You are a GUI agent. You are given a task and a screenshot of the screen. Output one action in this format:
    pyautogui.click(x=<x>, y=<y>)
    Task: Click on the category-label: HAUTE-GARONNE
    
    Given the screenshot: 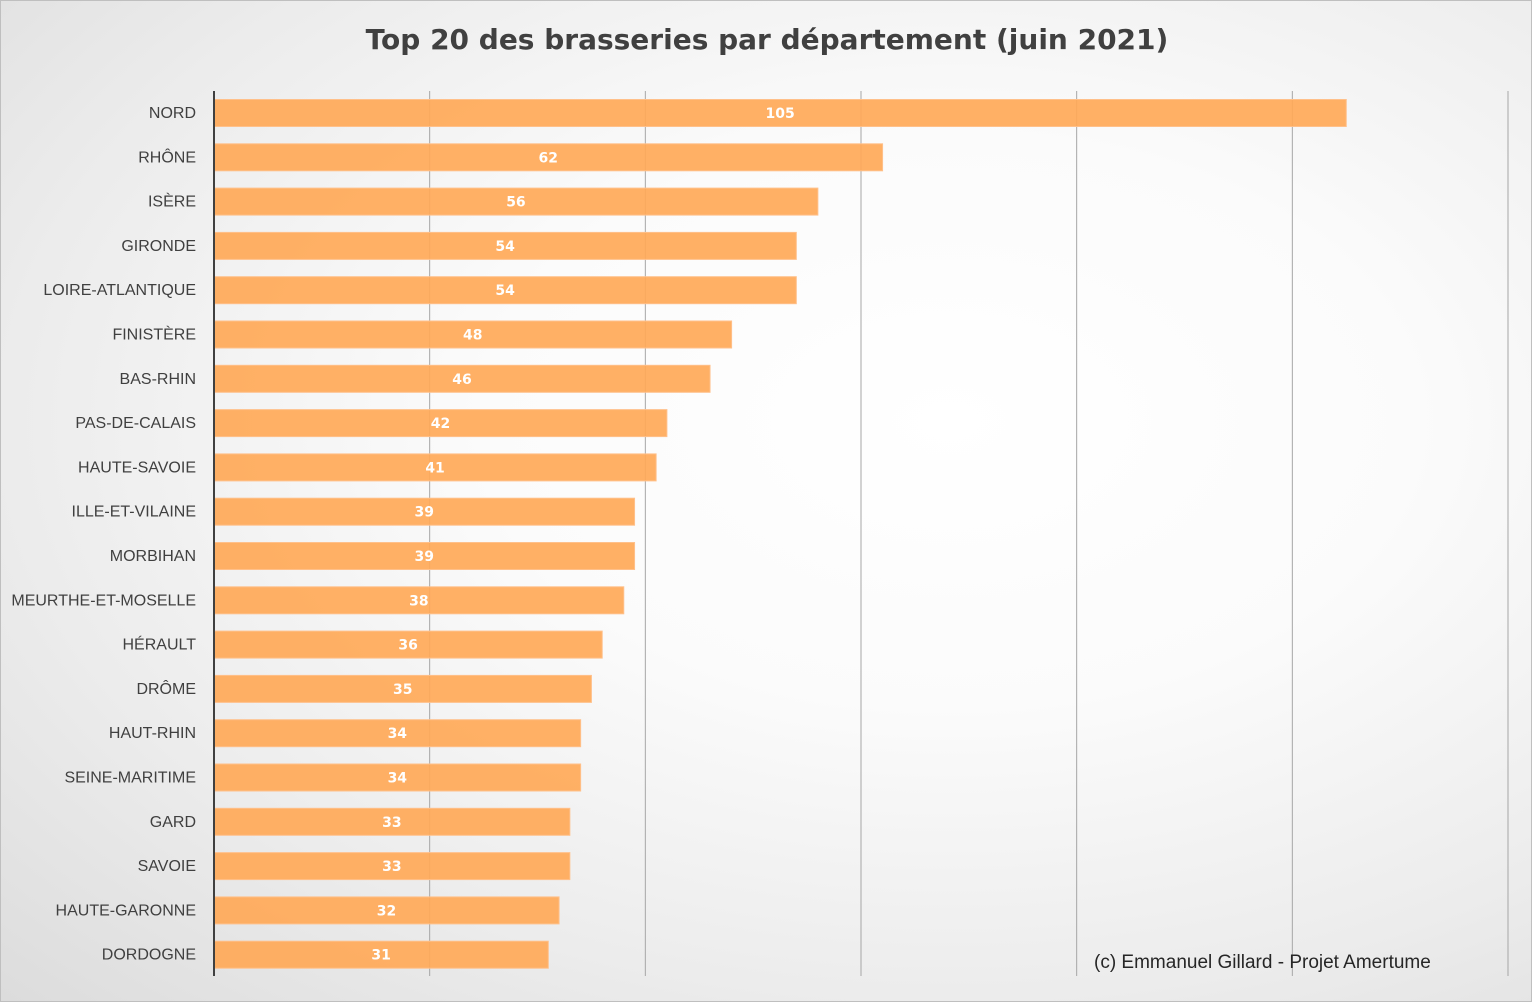 What is the action you would take?
    pyautogui.click(x=126, y=910)
    